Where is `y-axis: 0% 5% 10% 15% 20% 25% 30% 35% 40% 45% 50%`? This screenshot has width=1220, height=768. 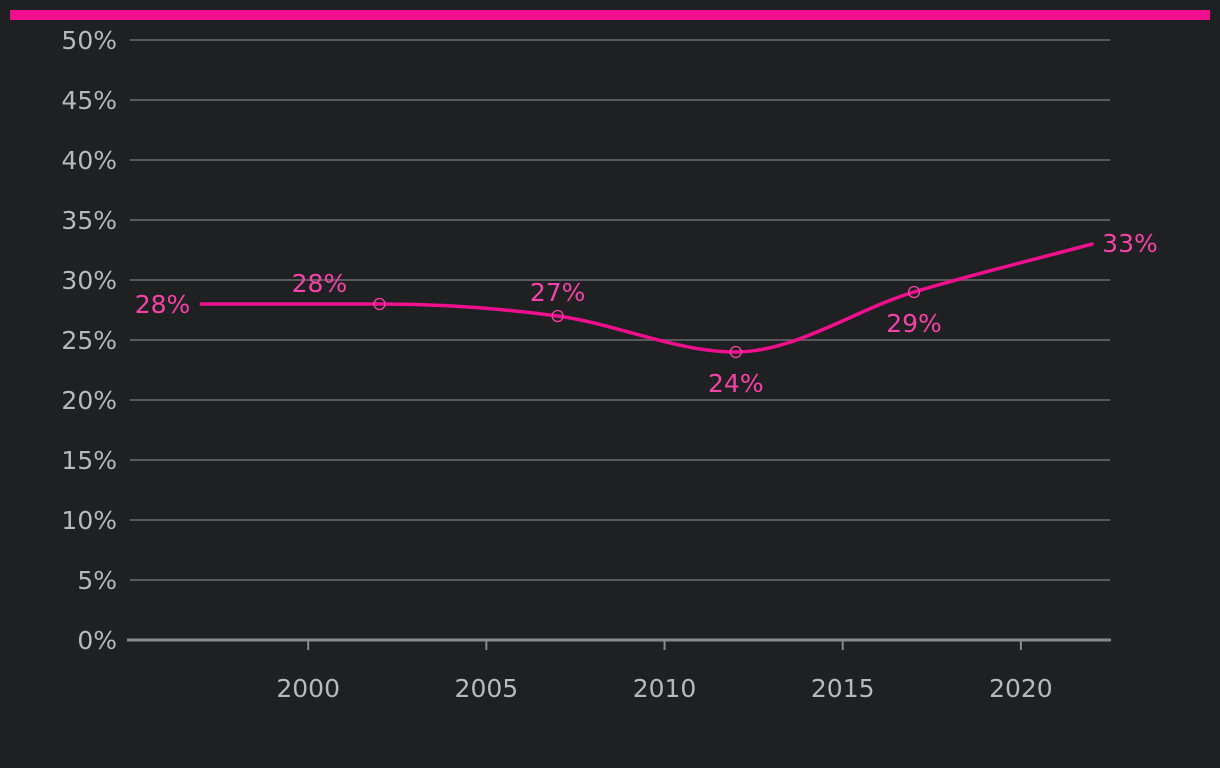
y-axis: 0% 5% 10% 15% 20% 25% 30% 35% 40% 45% 50% is located at coordinates (89, 340).